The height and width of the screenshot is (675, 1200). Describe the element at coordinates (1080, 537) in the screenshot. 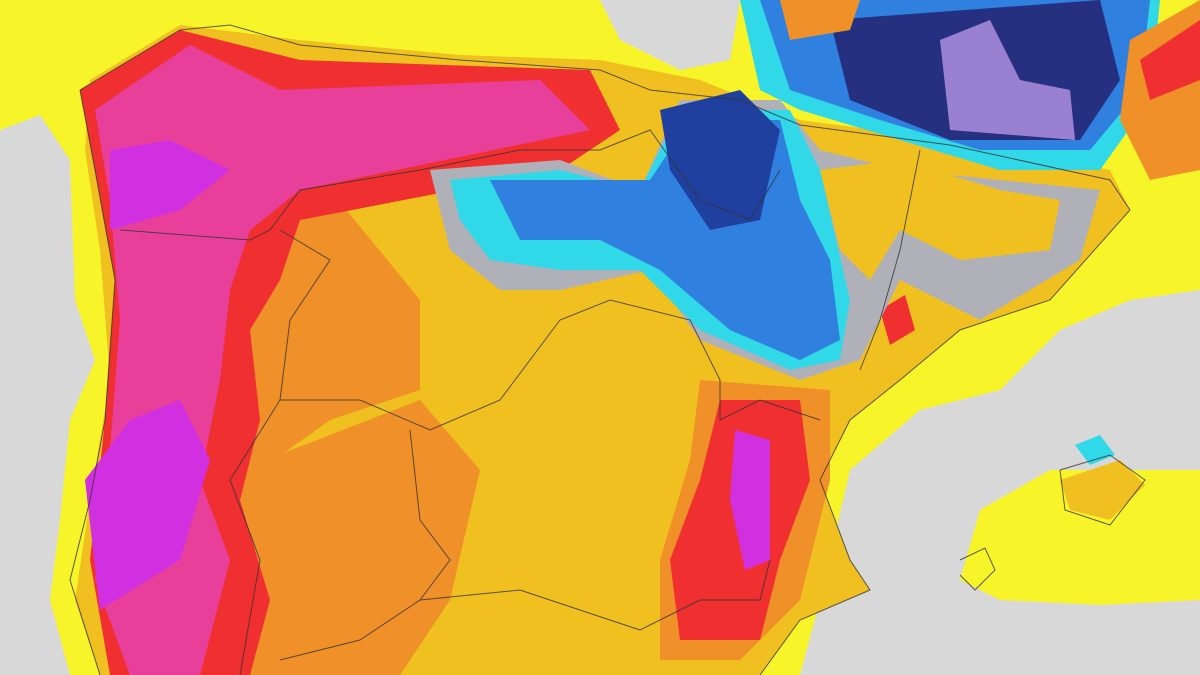

I see `balearic-zone` at that location.